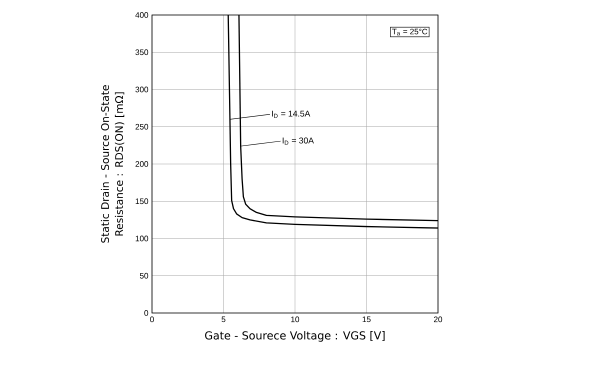 The height and width of the screenshot is (378, 604). I want to click on annotation: I$_{D}$ = 14.5A, so click(291, 114).